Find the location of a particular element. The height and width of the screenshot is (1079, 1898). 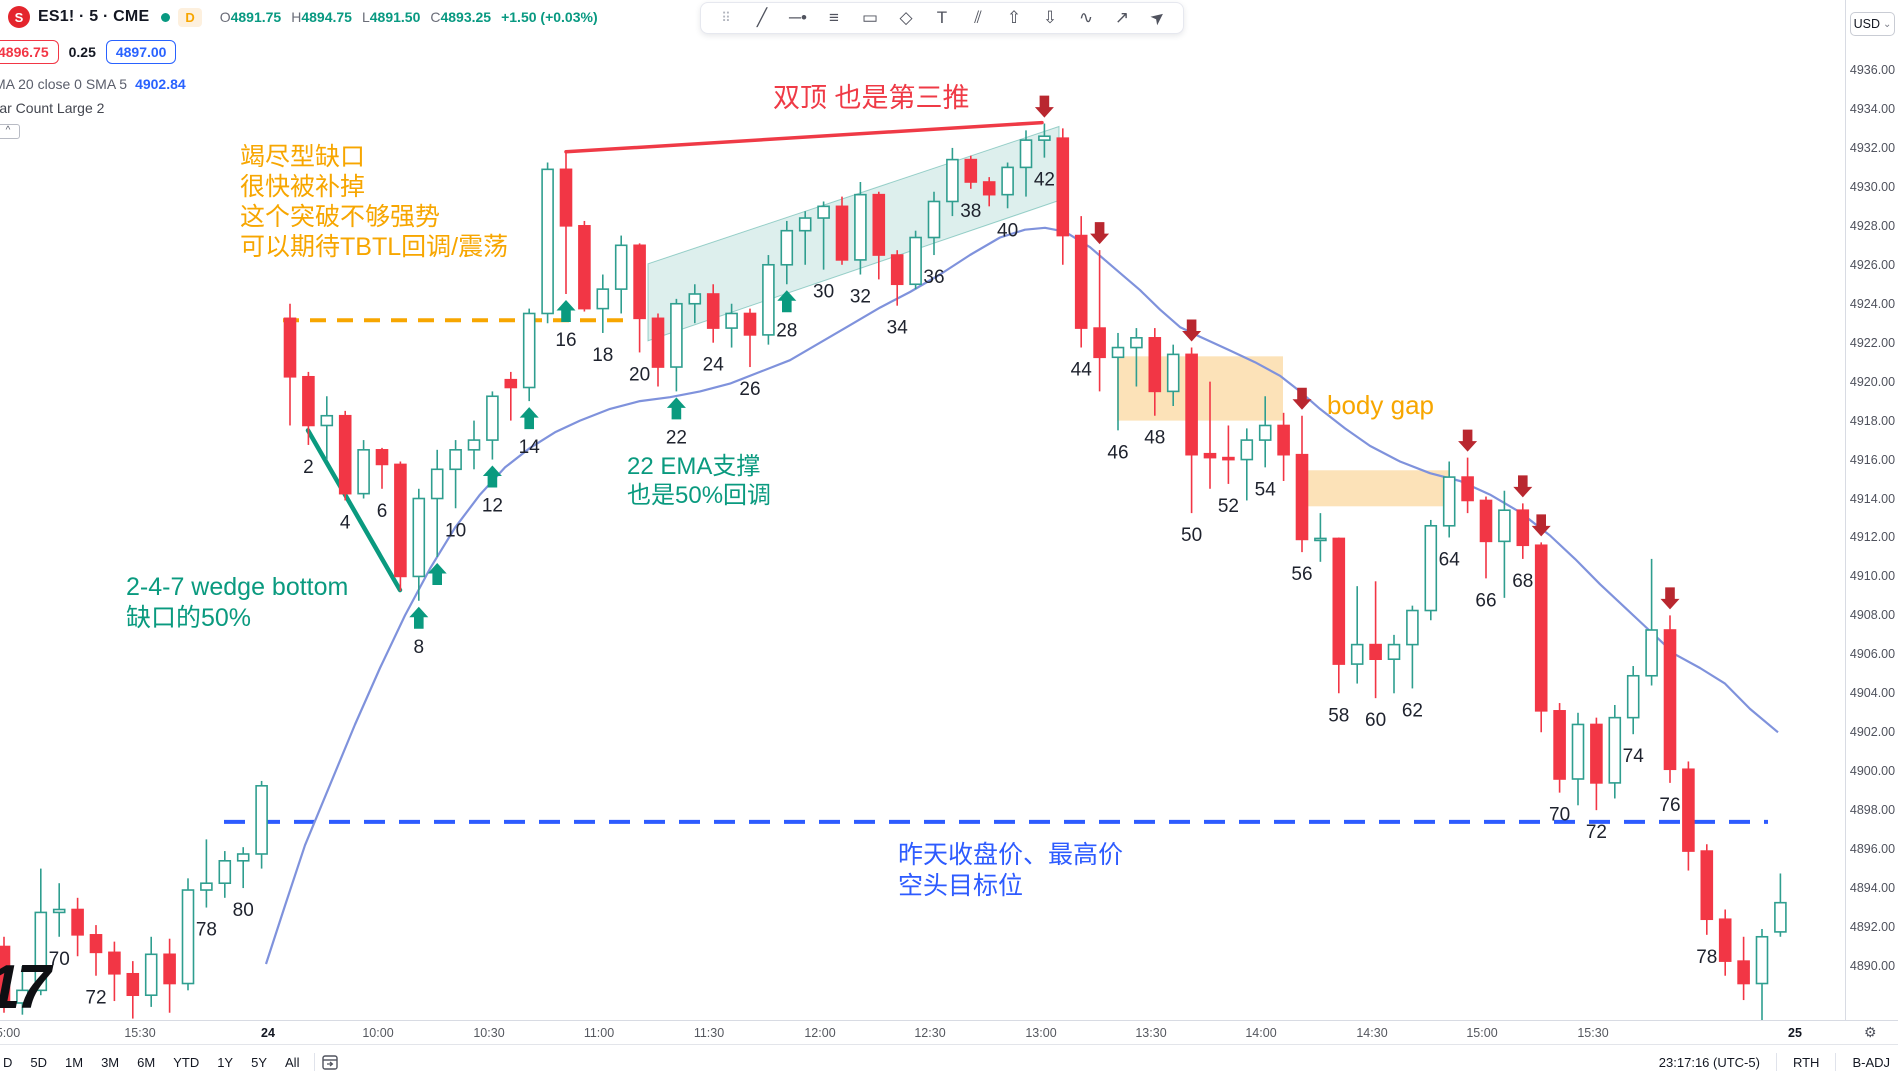

svg-text: 14 is located at coordinates (530, 447).